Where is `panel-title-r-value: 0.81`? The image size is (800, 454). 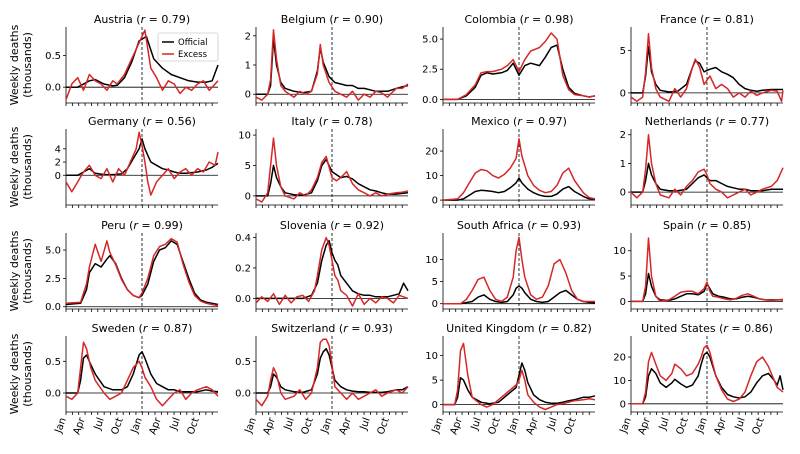
panel-title-r-value: 0.81 is located at coordinates (737, 19).